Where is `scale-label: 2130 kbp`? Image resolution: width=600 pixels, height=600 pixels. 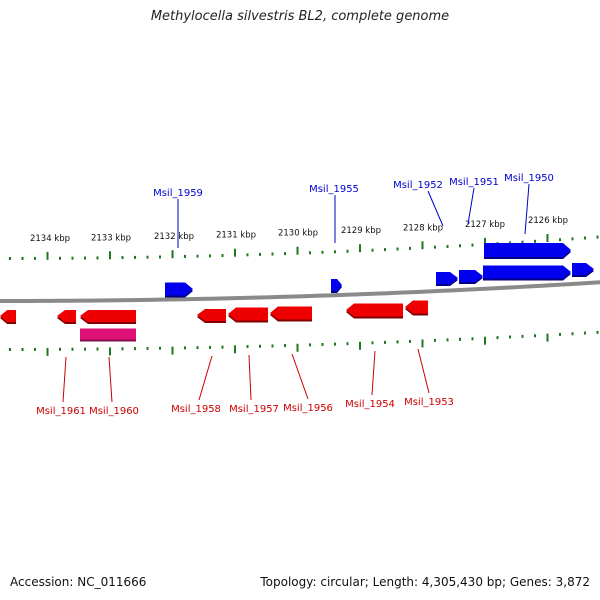
scale-label: 2130 kbp is located at coordinates (298, 234).